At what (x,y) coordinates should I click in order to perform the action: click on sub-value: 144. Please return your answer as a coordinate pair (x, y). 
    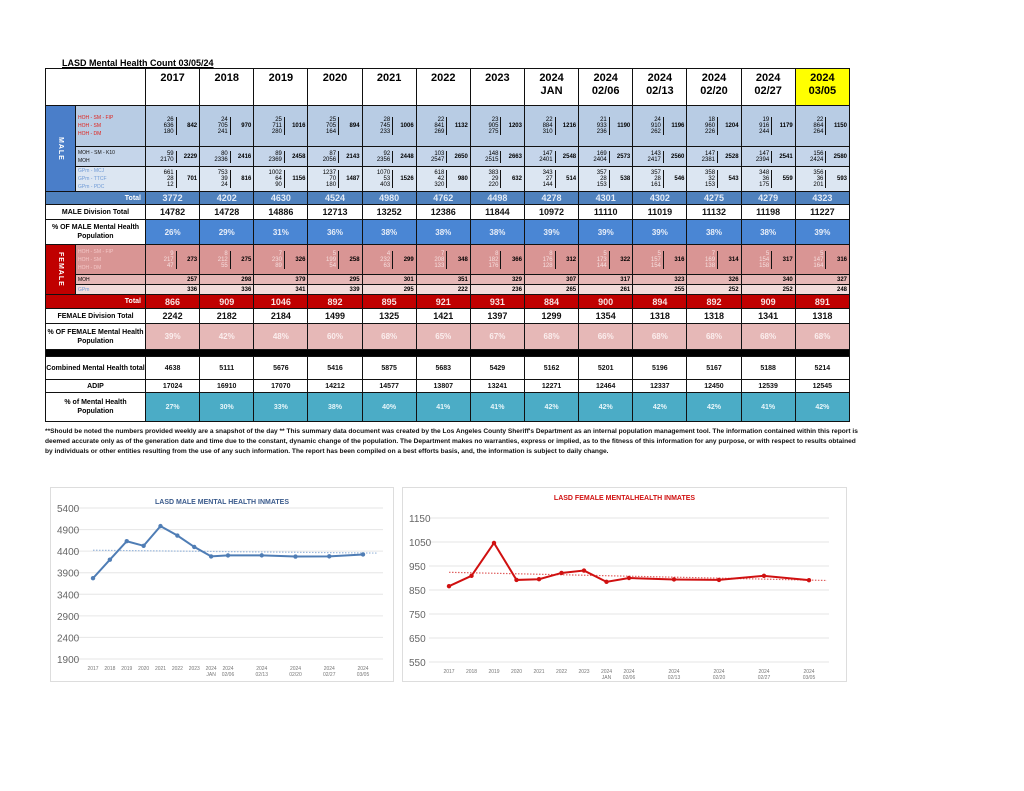
    Looking at the image, I should click on (547, 185).